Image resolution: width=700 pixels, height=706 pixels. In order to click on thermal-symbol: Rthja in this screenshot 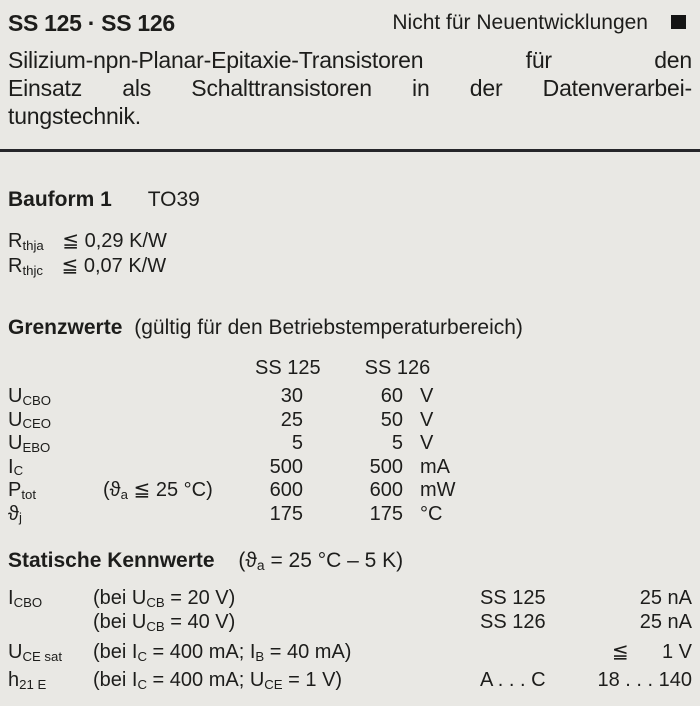, I will do `click(26, 241)`.